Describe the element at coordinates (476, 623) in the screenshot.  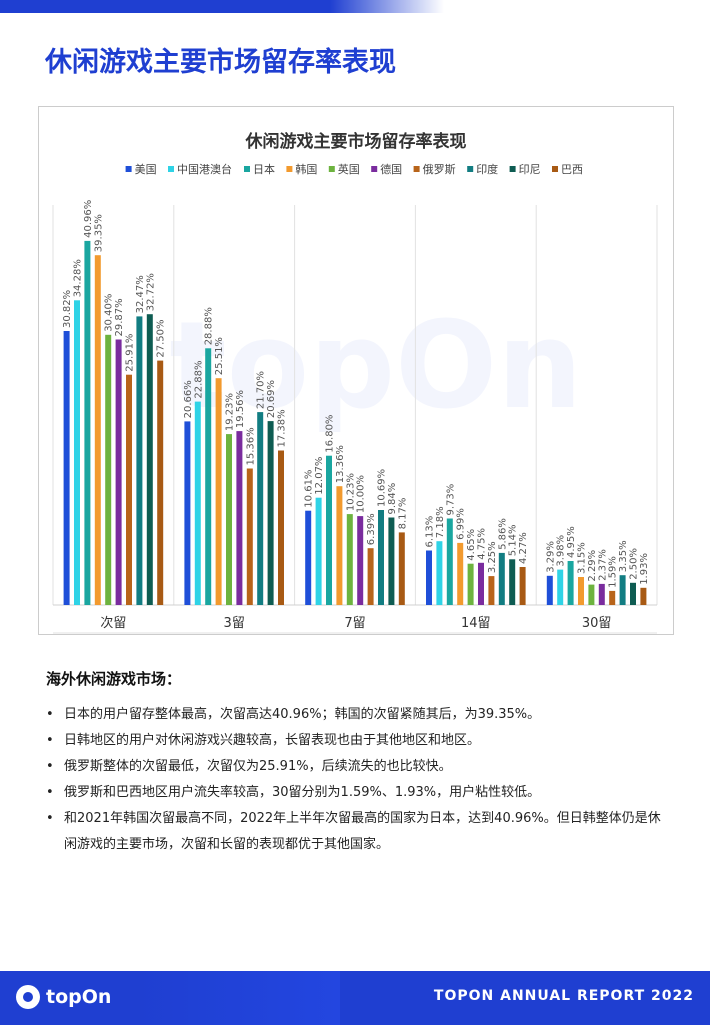
I see `category-label-3: 14留` at that location.